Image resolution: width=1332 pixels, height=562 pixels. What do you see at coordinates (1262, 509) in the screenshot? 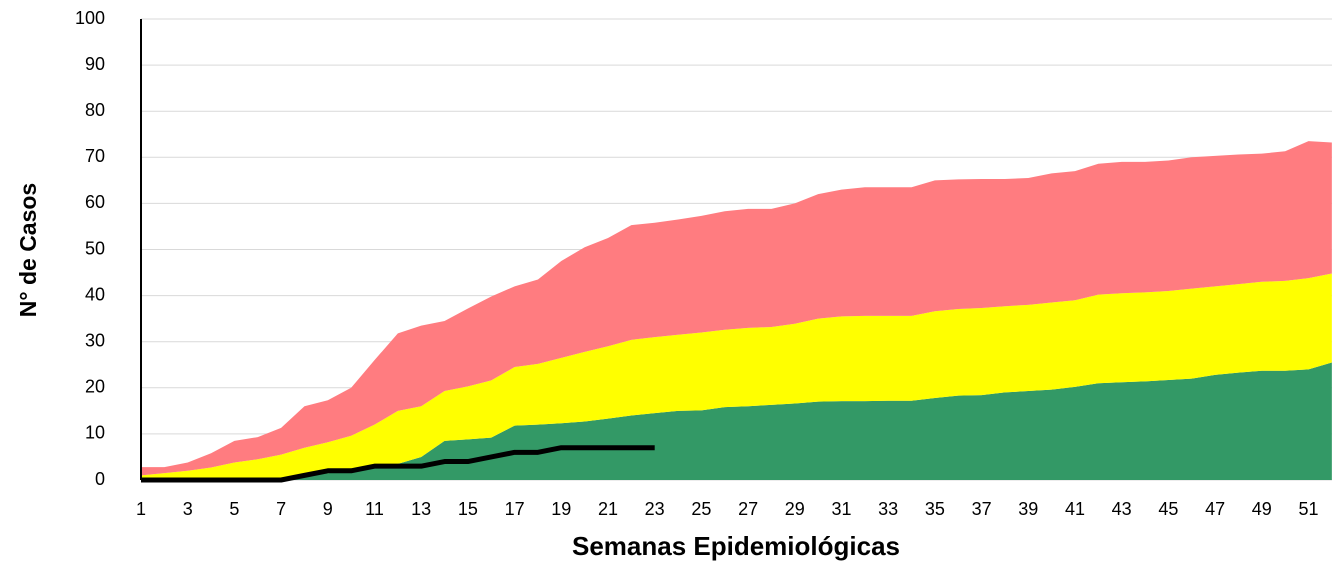
I see `x-tick-label: 49` at bounding box center [1262, 509].